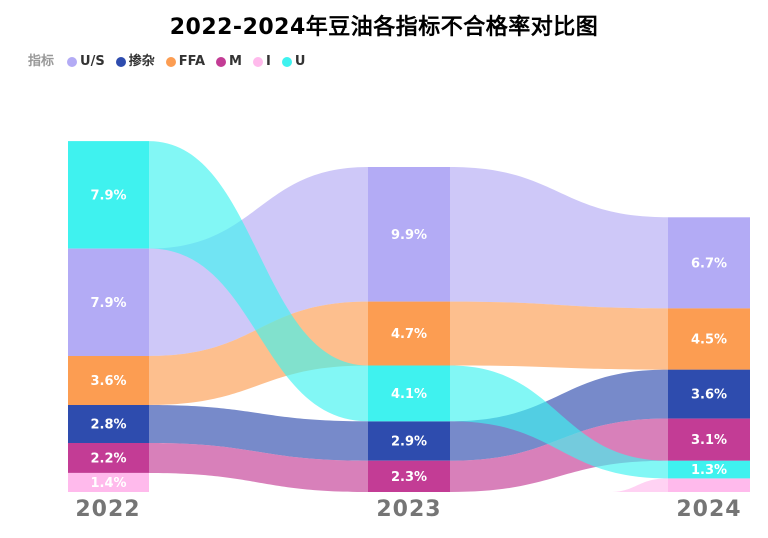  I want to click on node-u-2022, so click(108, 195).